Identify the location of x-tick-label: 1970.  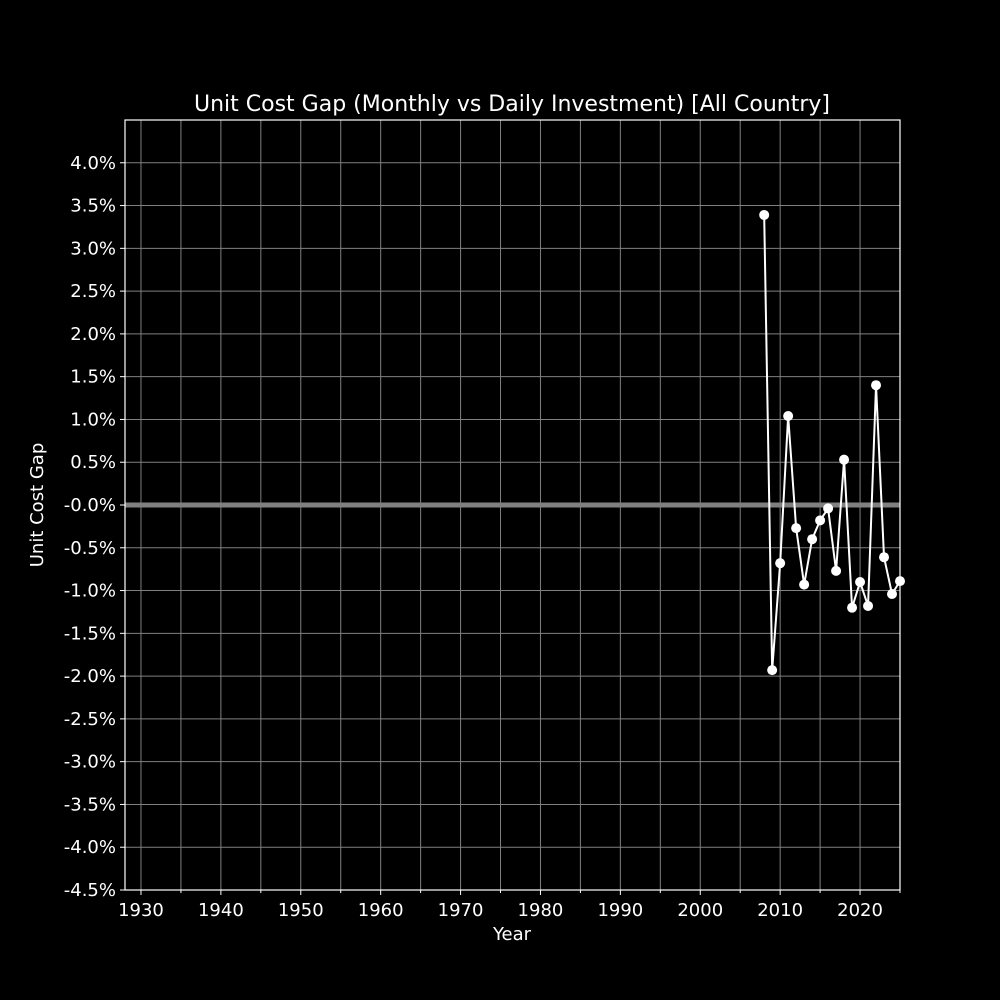
(461, 910).